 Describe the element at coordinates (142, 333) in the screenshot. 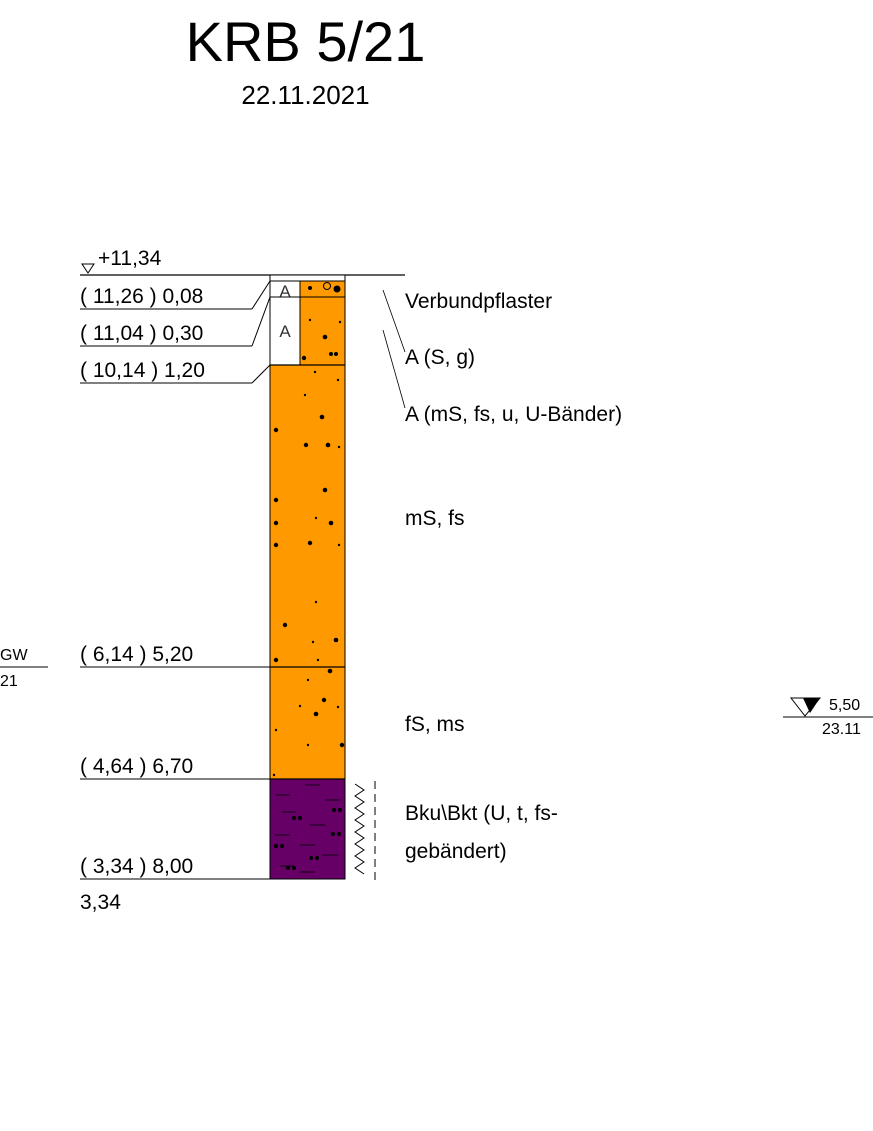

I see `depth-label: ( 11,04 ) 0,30` at that location.